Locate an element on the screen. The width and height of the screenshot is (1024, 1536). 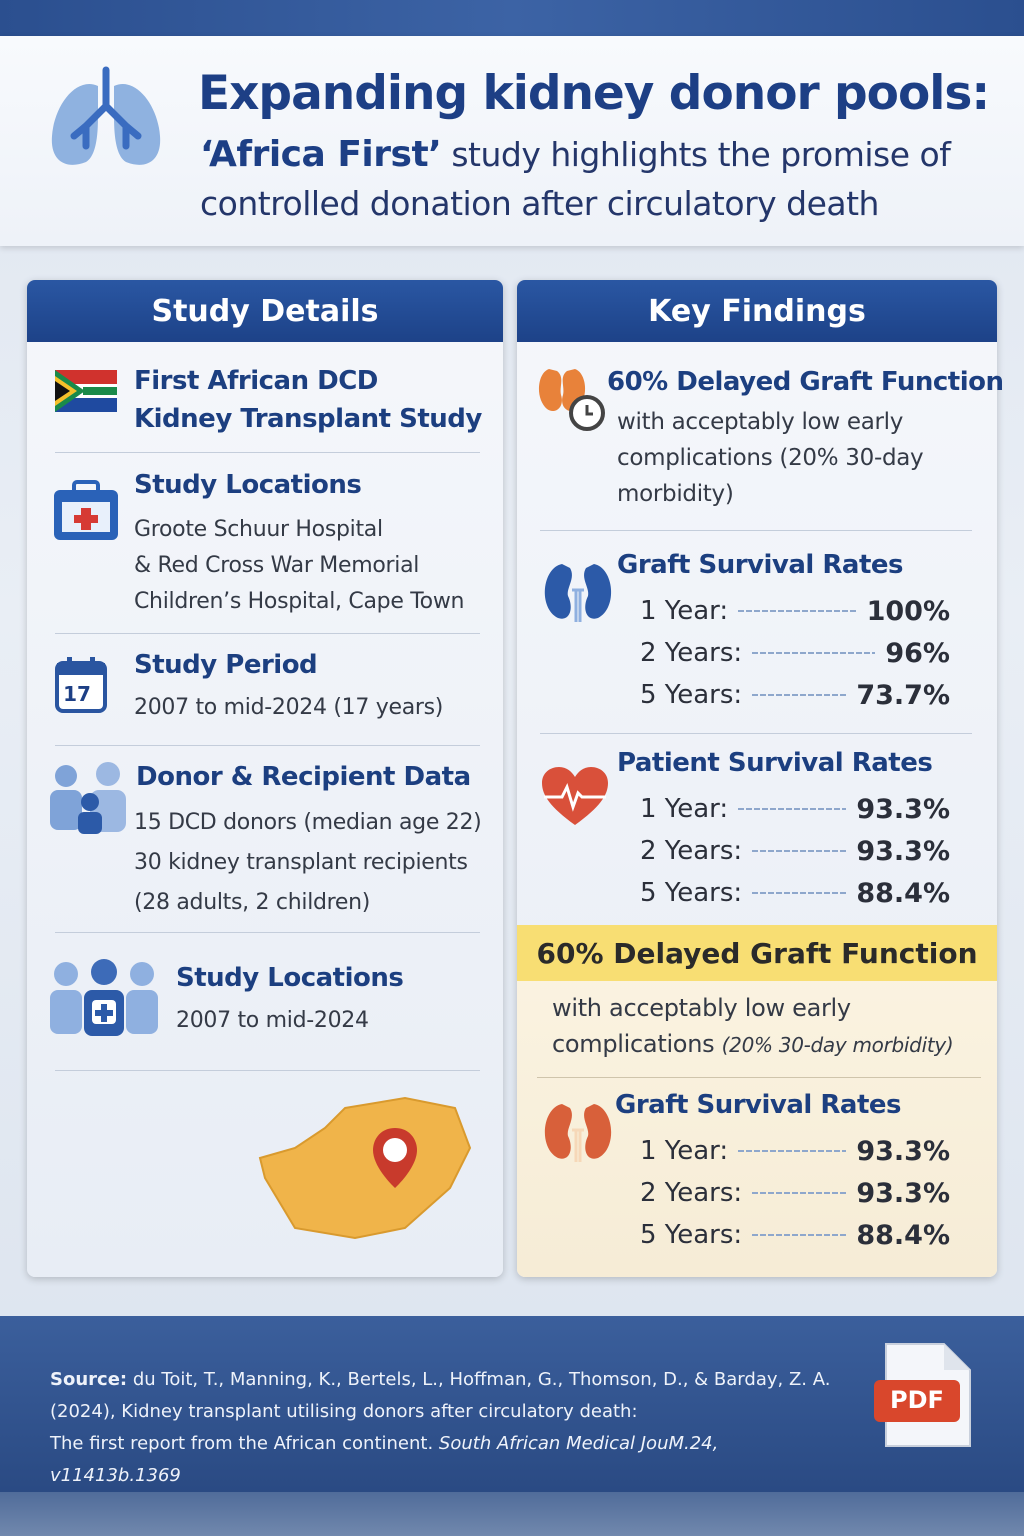
text-line: Groote Schuur Hospital is located at coordinates (258, 529).